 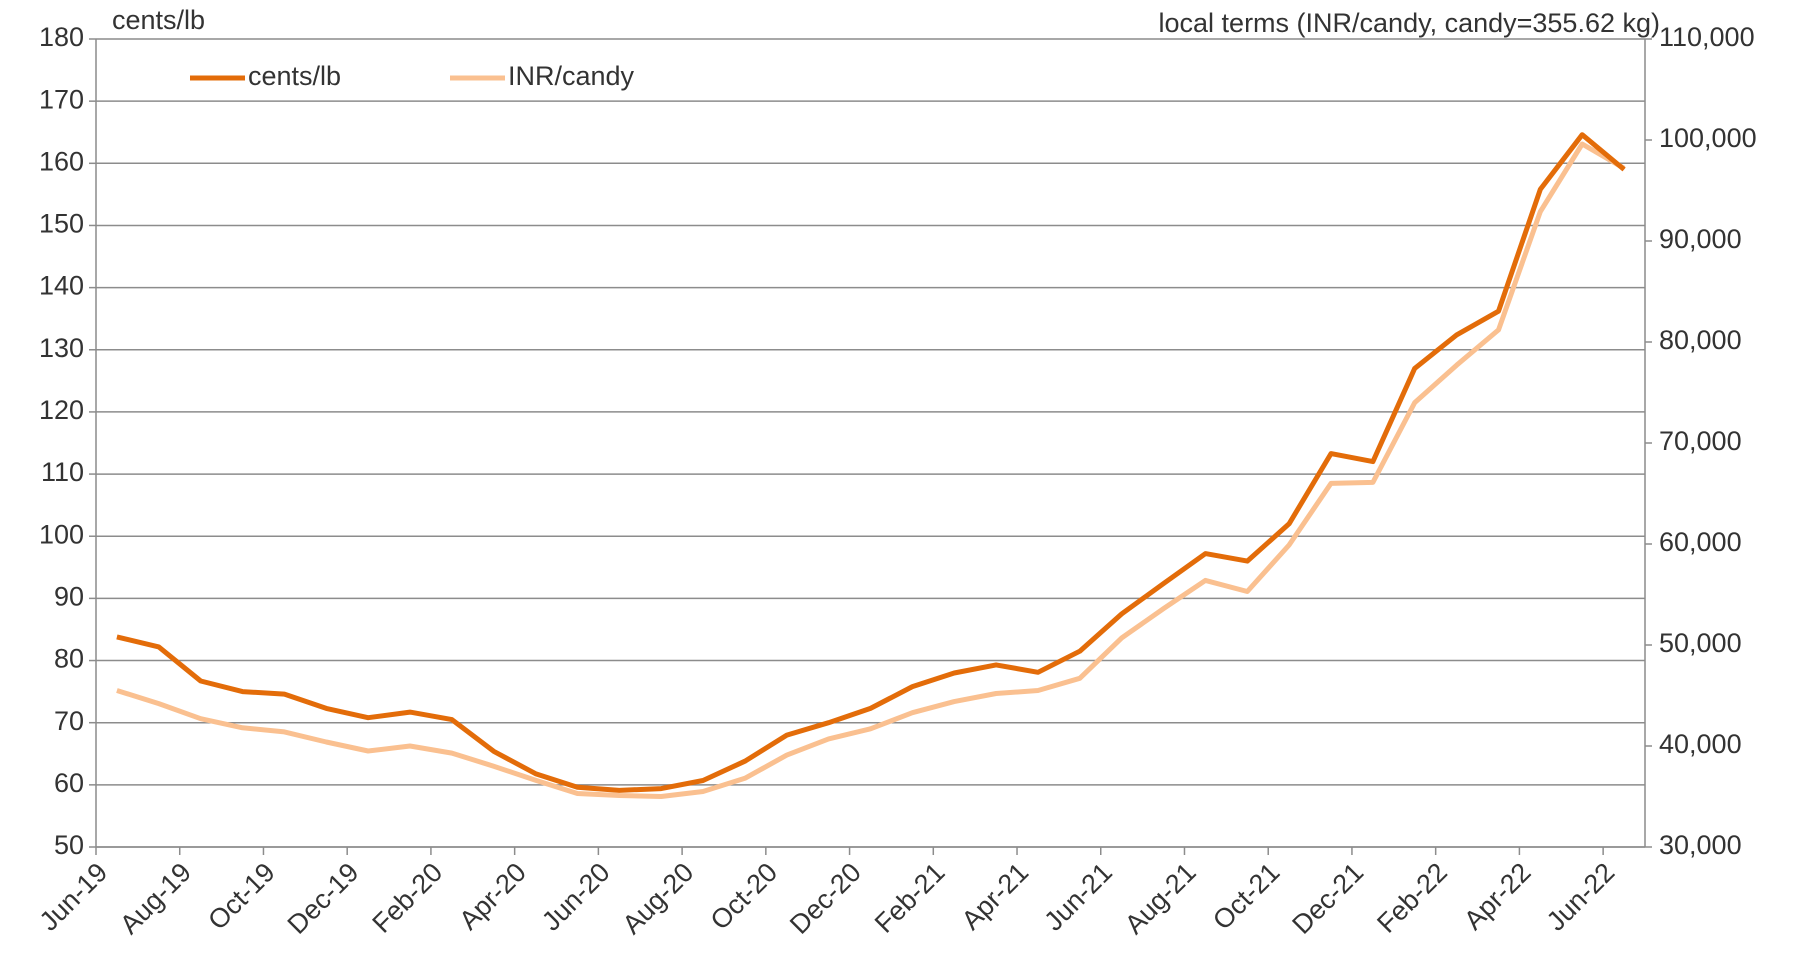 What do you see at coordinates (910, 898) in the screenshot?
I see `x-tick-label: Feb-21` at bounding box center [910, 898].